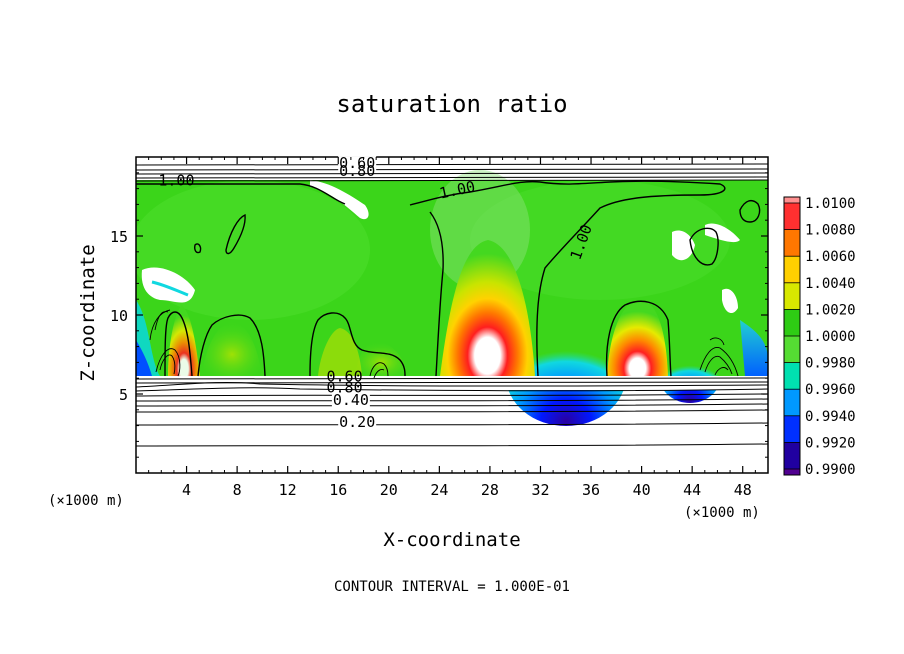 Image resolution: width=904 pixels, height=654 pixels. What do you see at coordinates (830, 310) in the screenshot?
I see `colorbar-label: 1.0020` at bounding box center [830, 310].